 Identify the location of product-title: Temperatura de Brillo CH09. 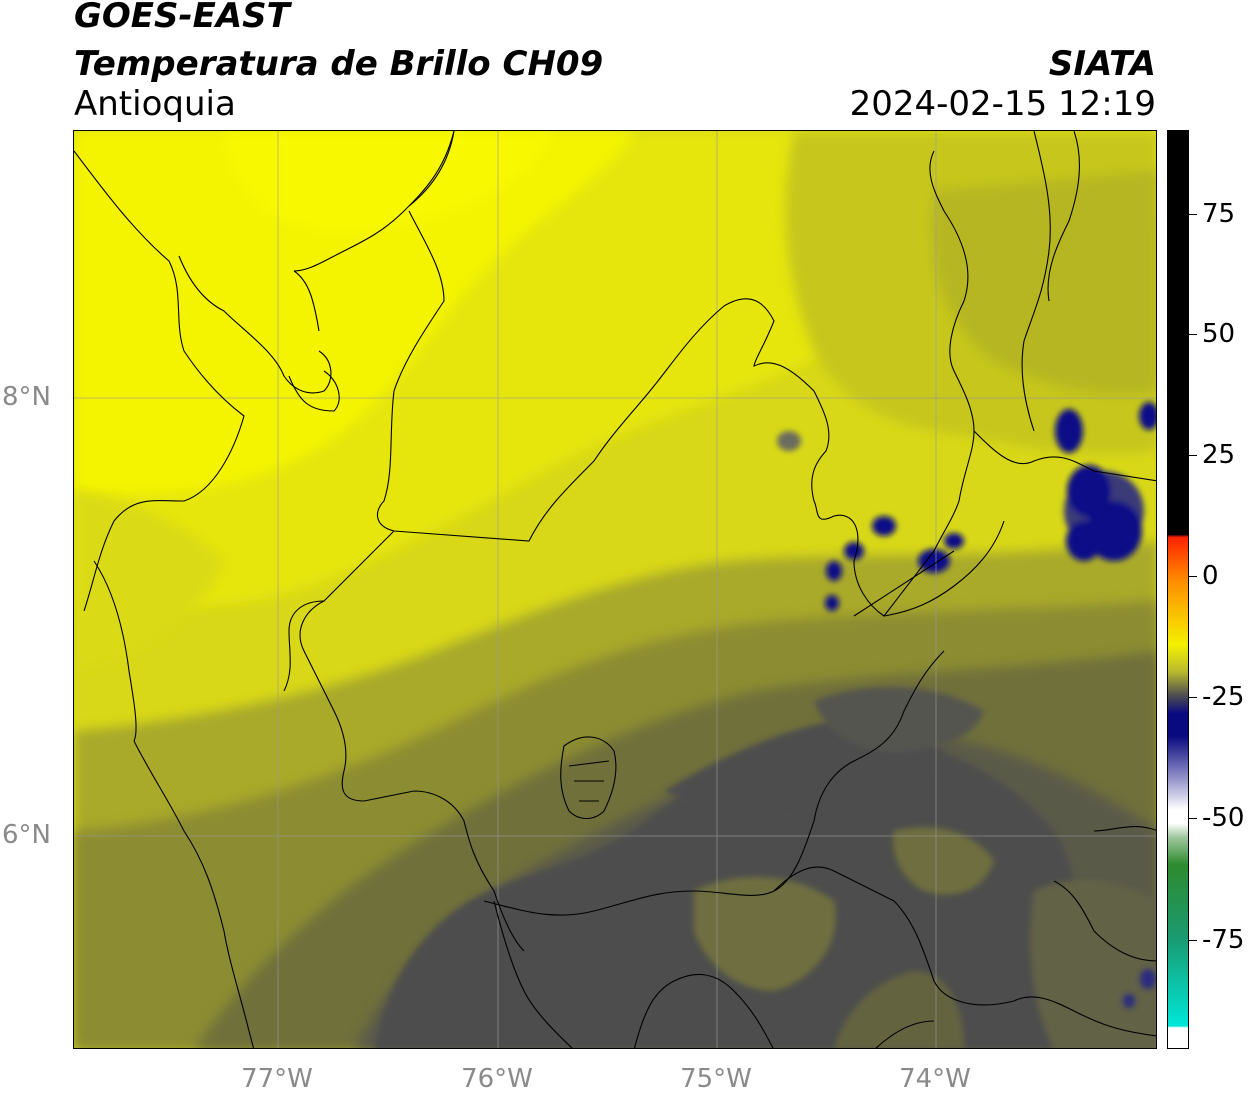
(339, 64).